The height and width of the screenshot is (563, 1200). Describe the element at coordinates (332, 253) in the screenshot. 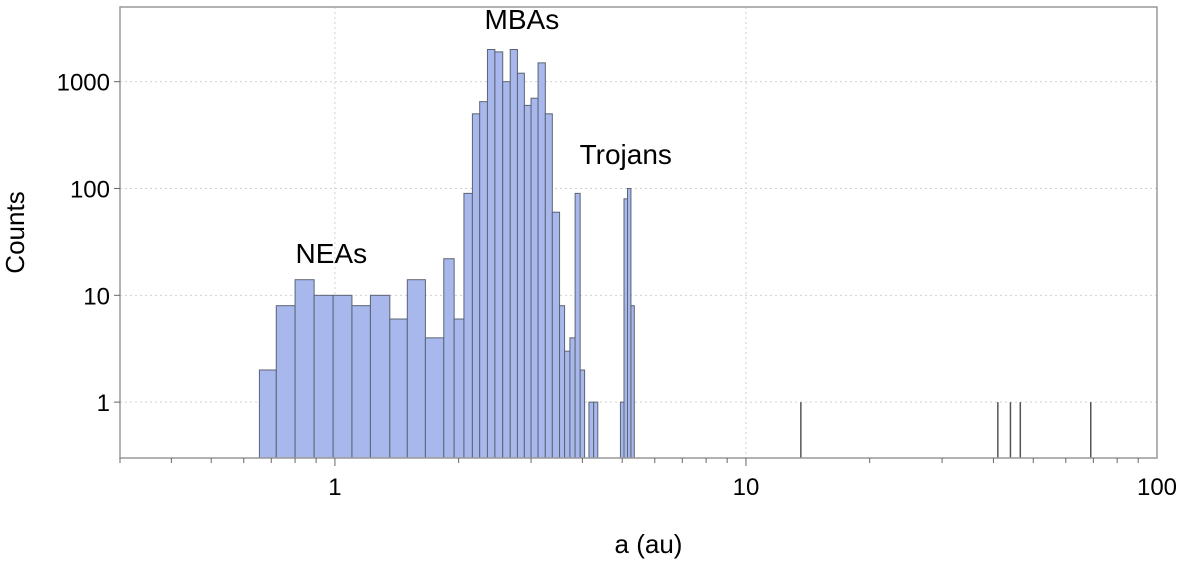

I see `region-annotation: NEAs` at that location.